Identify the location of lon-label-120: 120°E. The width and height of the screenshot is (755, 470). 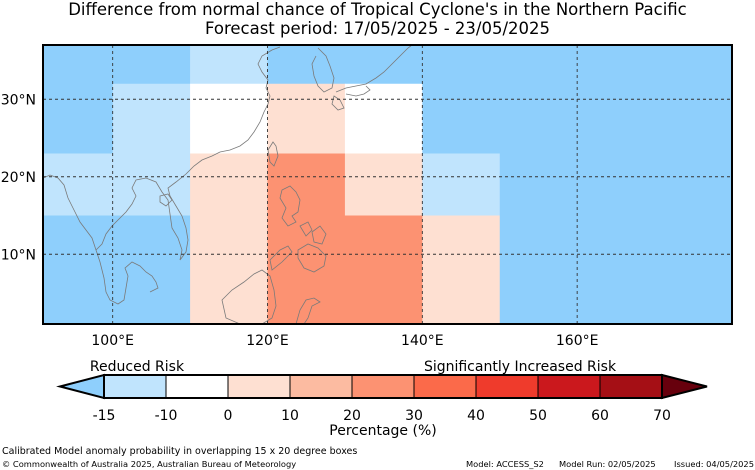
(267, 341).